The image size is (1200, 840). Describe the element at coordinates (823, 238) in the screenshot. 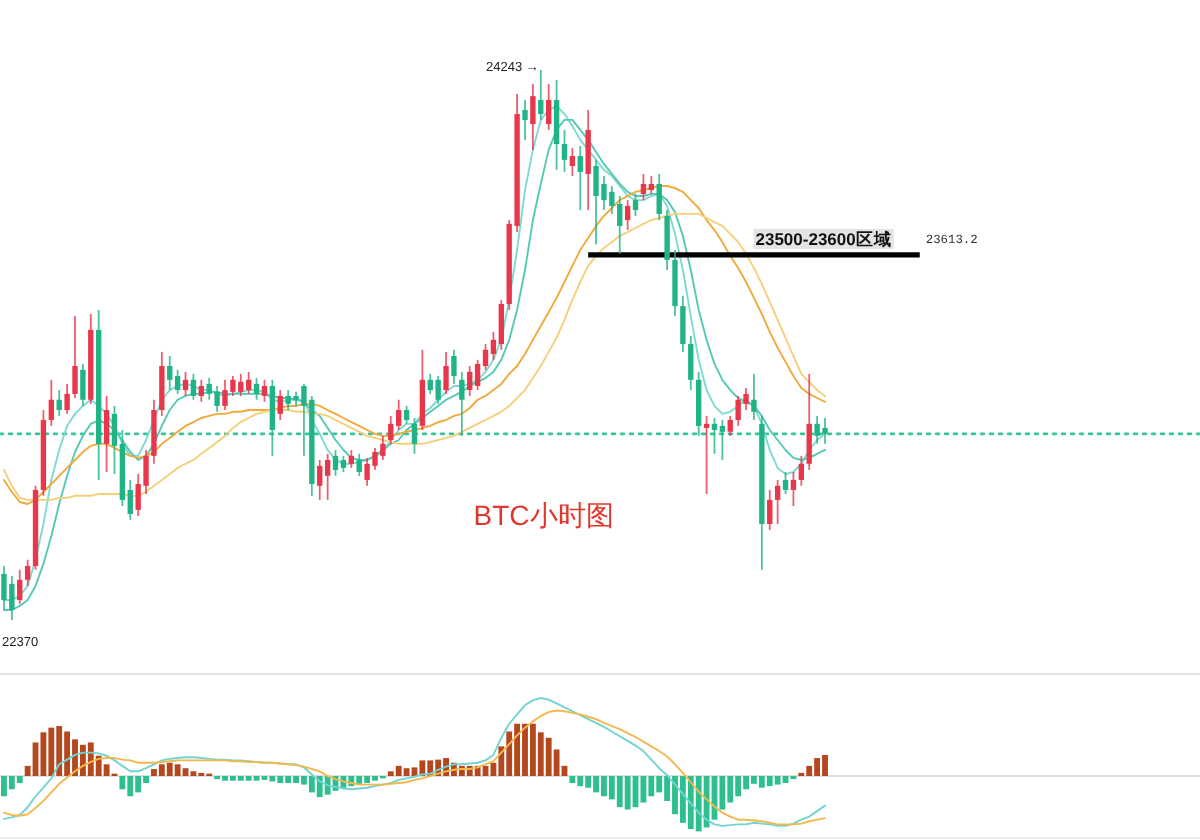

I see `series-label: 23500-23600区域` at that location.